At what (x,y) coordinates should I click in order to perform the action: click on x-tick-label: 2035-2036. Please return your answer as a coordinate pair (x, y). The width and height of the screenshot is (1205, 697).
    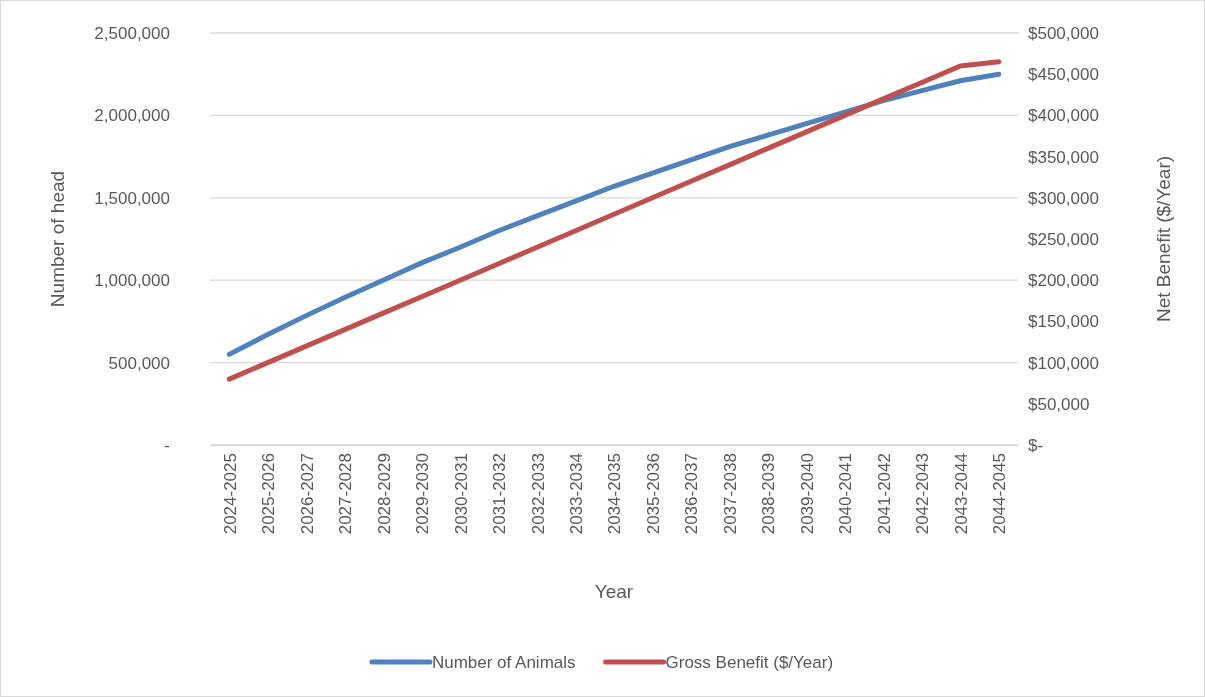
    Looking at the image, I should click on (653, 494).